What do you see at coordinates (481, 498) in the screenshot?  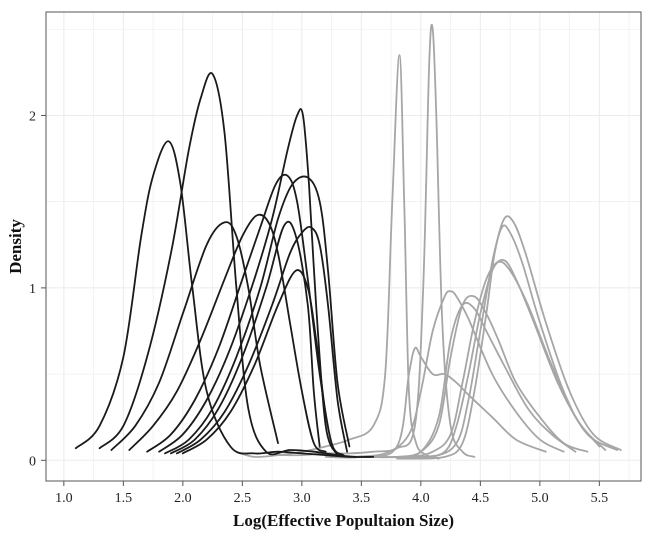 I see `x-tick-label: 4.5` at bounding box center [481, 498].